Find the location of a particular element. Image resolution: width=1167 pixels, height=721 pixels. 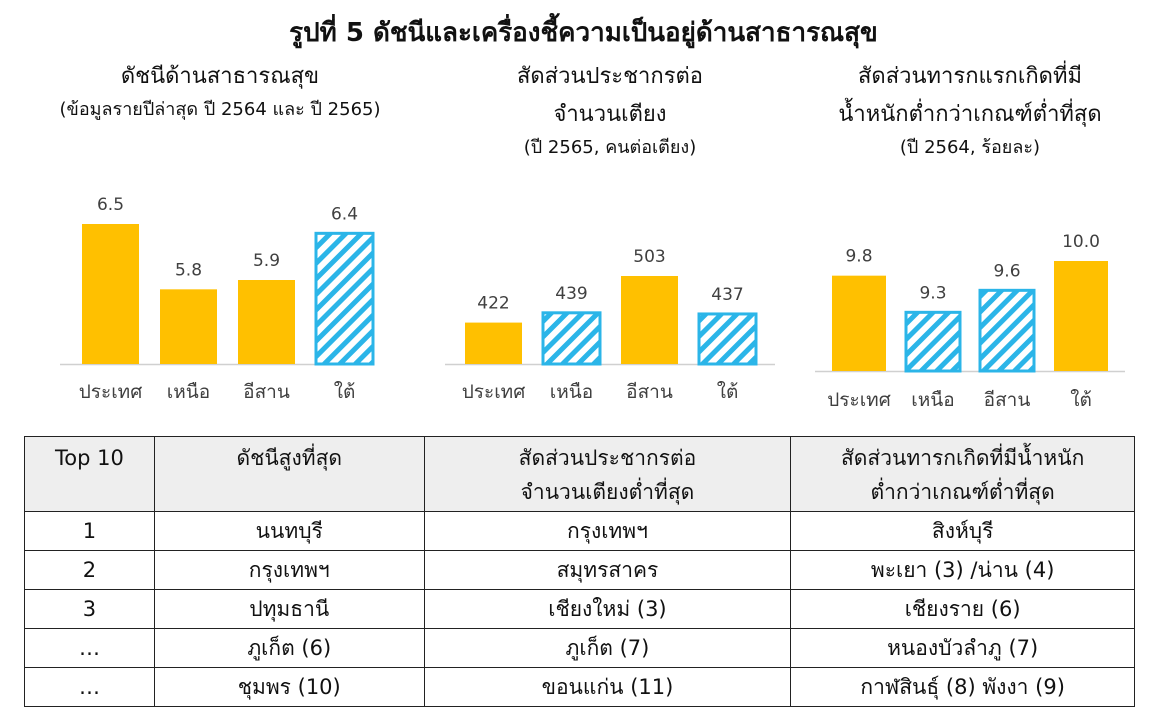

table-cell: 3 is located at coordinates (89, 609).